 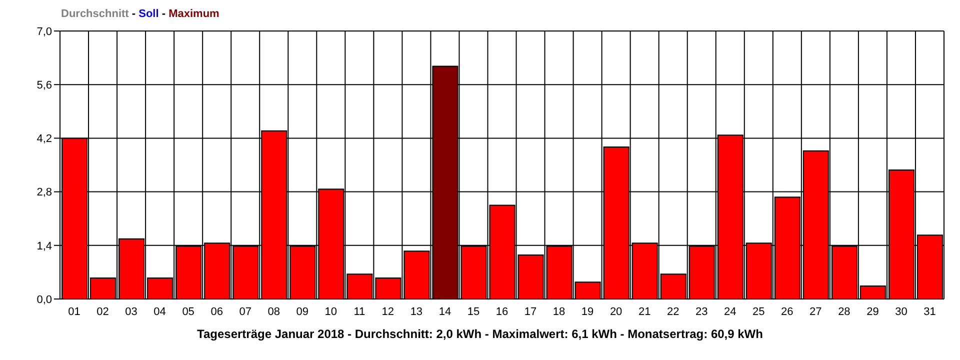 What do you see at coordinates (480, 334) in the screenshot?
I see `text: Tageserträge Januar 2018 - Durchschnitt: 2,0 kWh - Maximalwert: 6,1 kWh - Monatsertrag: 60,9 kWh` at bounding box center [480, 334].